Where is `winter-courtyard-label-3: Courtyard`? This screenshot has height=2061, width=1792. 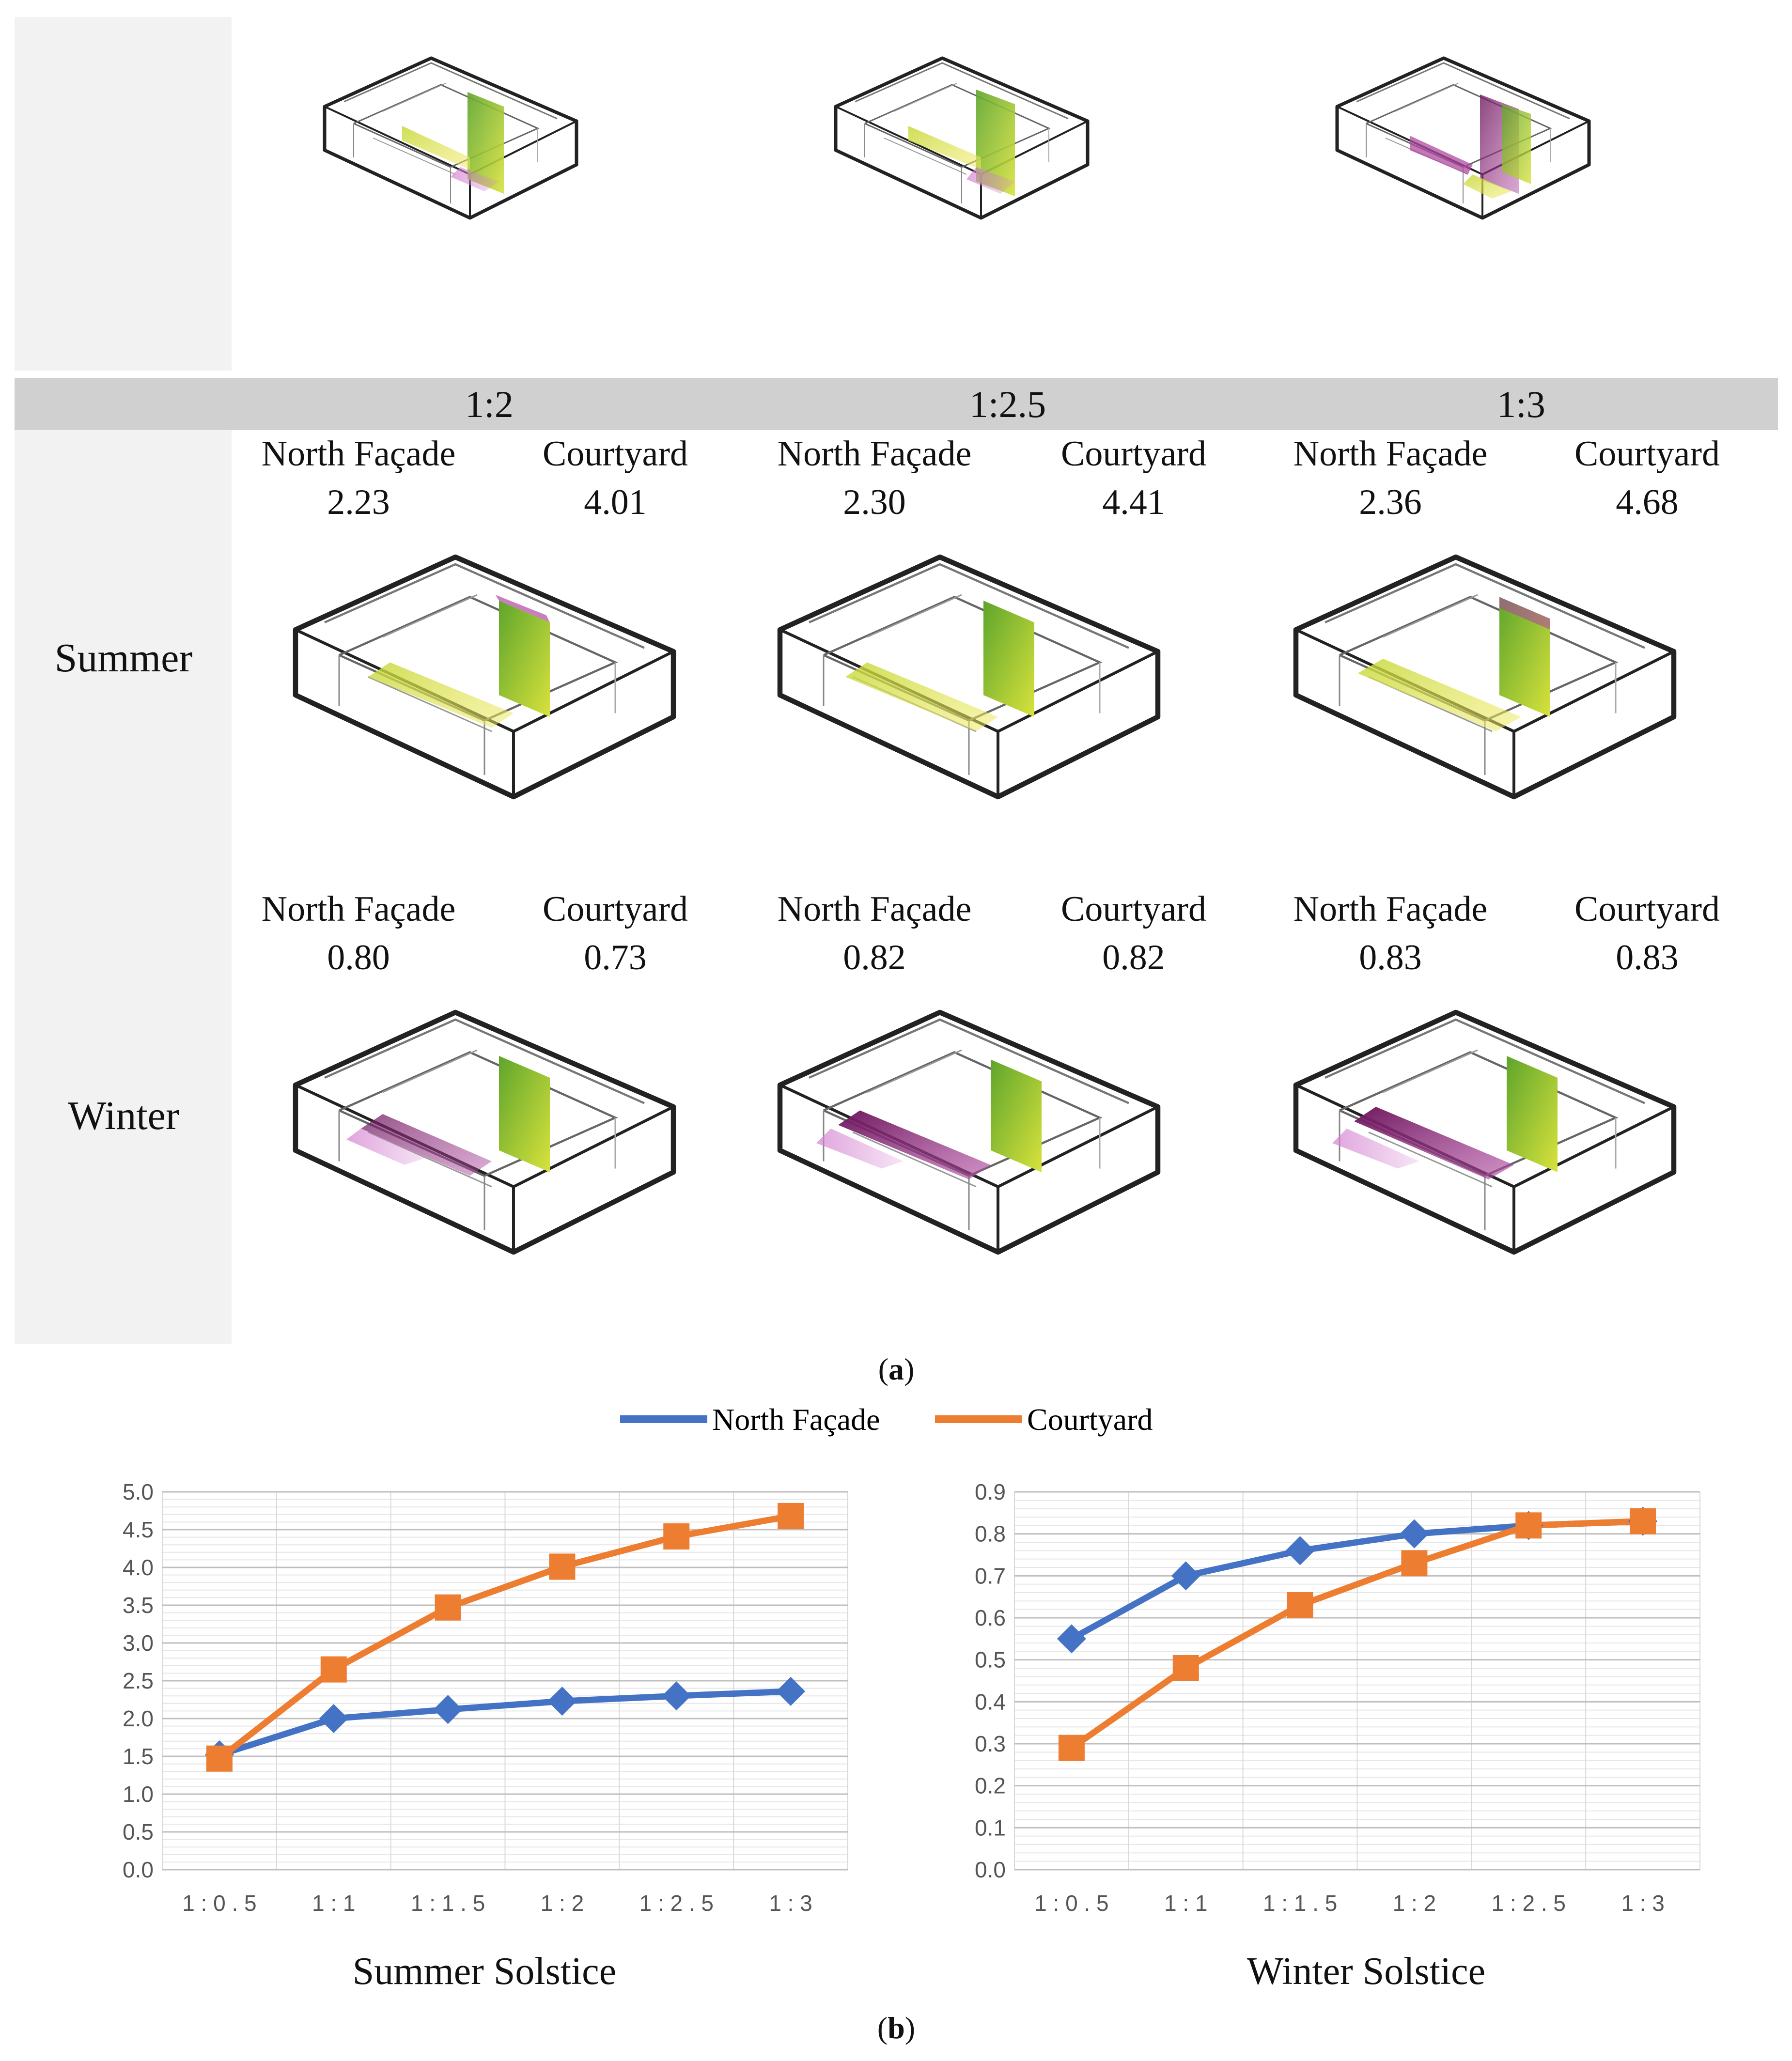 winter-courtyard-label-3: Courtyard is located at coordinates (1647, 909).